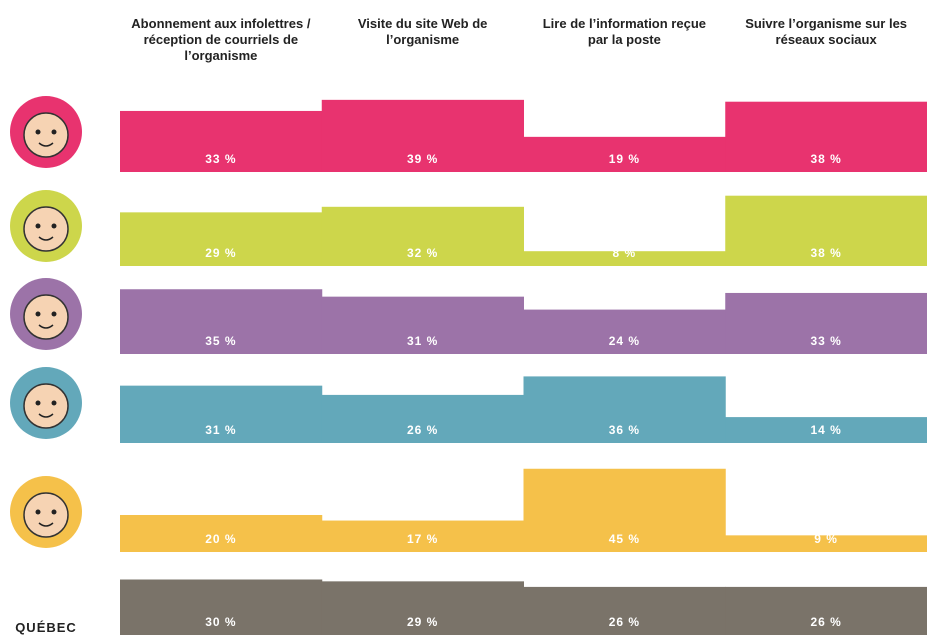 This screenshot has height=635, width=927. What do you see at coordinates (46, 627) in the screenshot?
I see `row-label: QUÉBEC` at bounding box center [46, 627].